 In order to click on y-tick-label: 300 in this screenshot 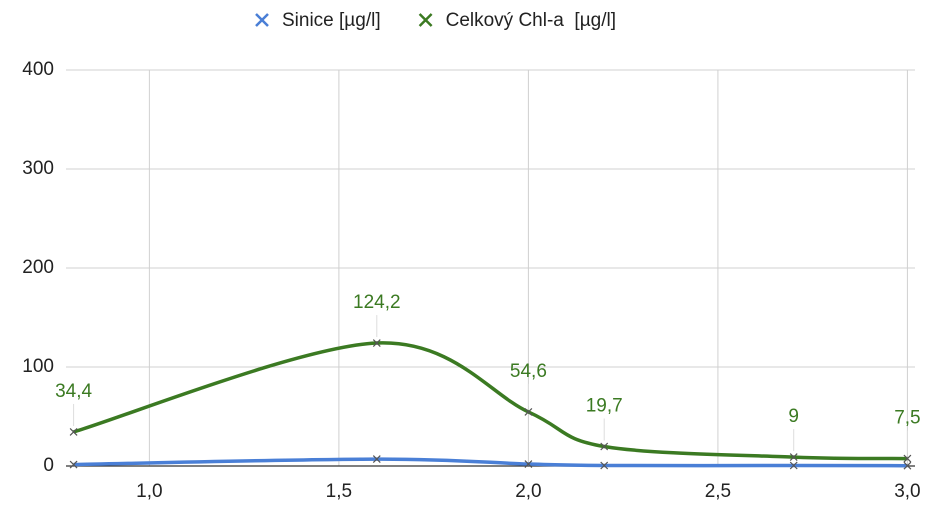, I will do `click(38, 168)`.